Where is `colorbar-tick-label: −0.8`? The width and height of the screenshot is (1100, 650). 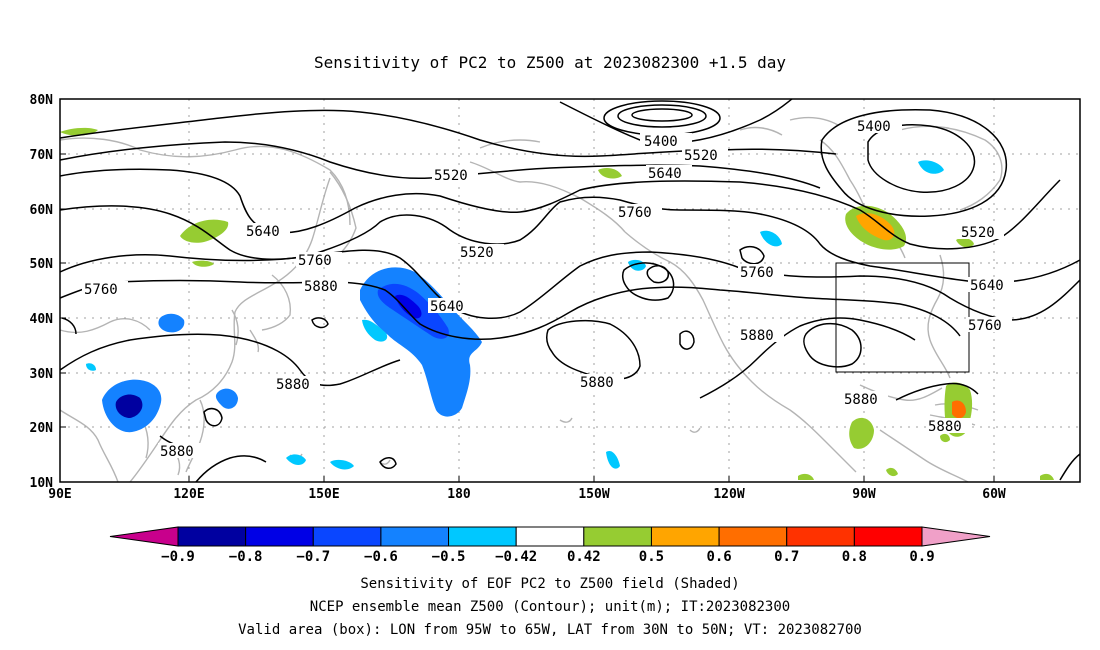
colorbar-tick-label: −0.8 is located at coordinates (246, 557).